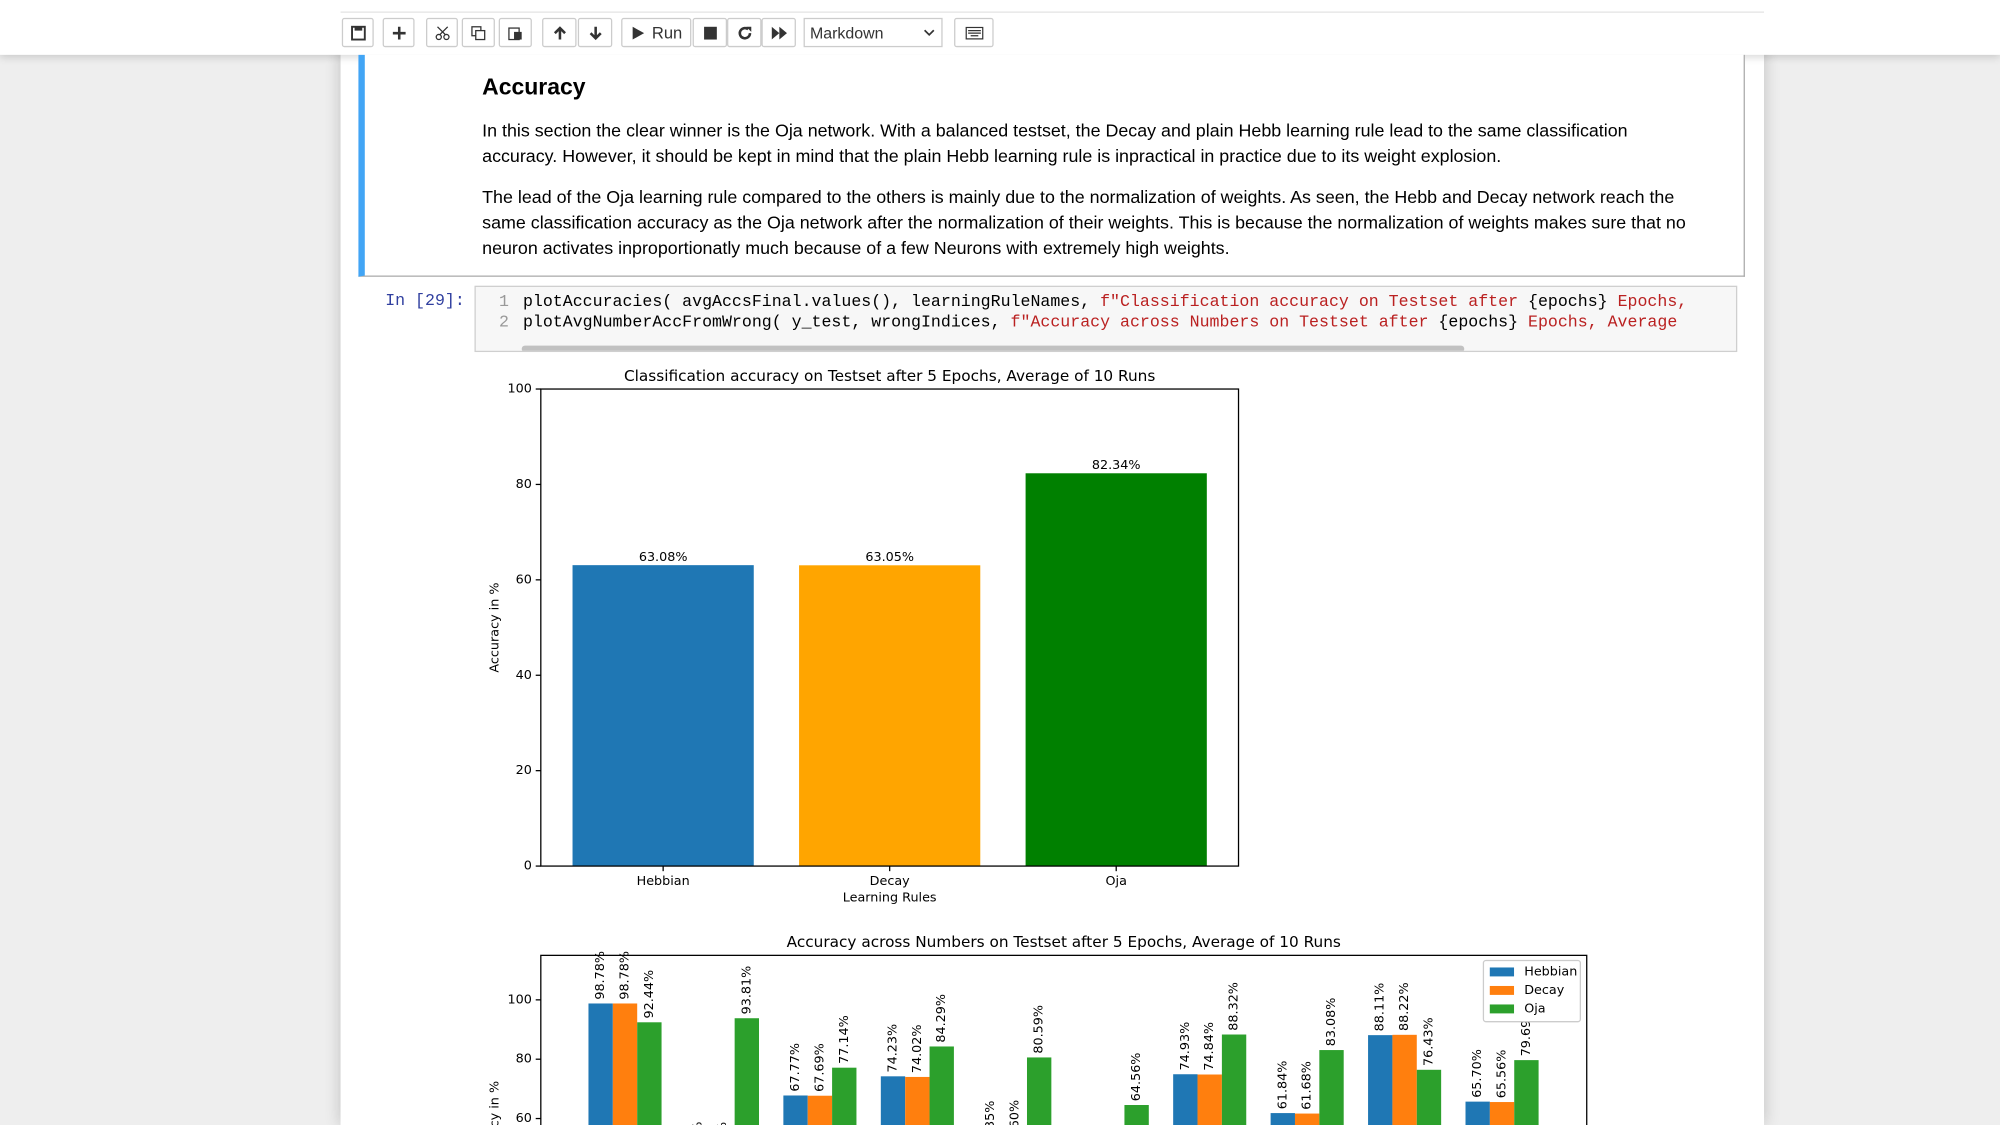  What do you see at coordinates (778, 32) in the screenshot?
I see `run-all-button` at bounding box center [778, 32].